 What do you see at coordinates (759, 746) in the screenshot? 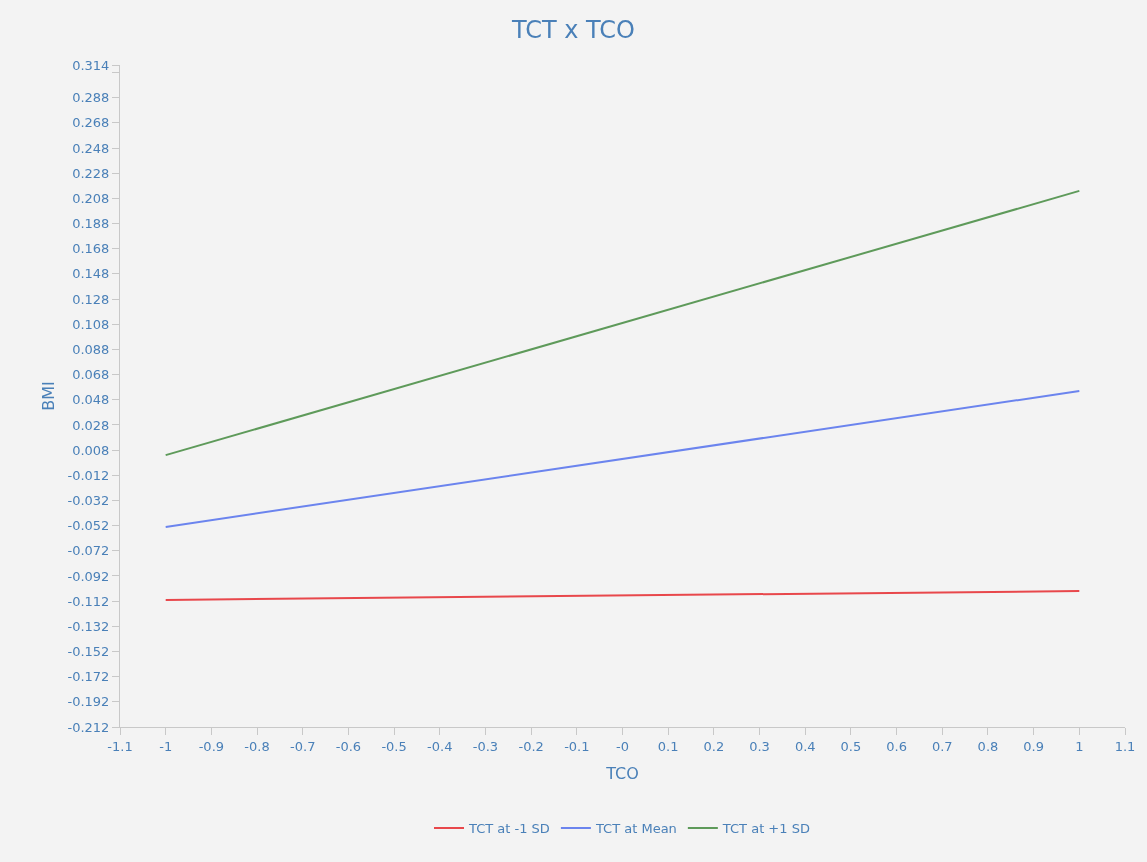
I see `x-tick-label: 0.3` at bounding box center [759, 746].